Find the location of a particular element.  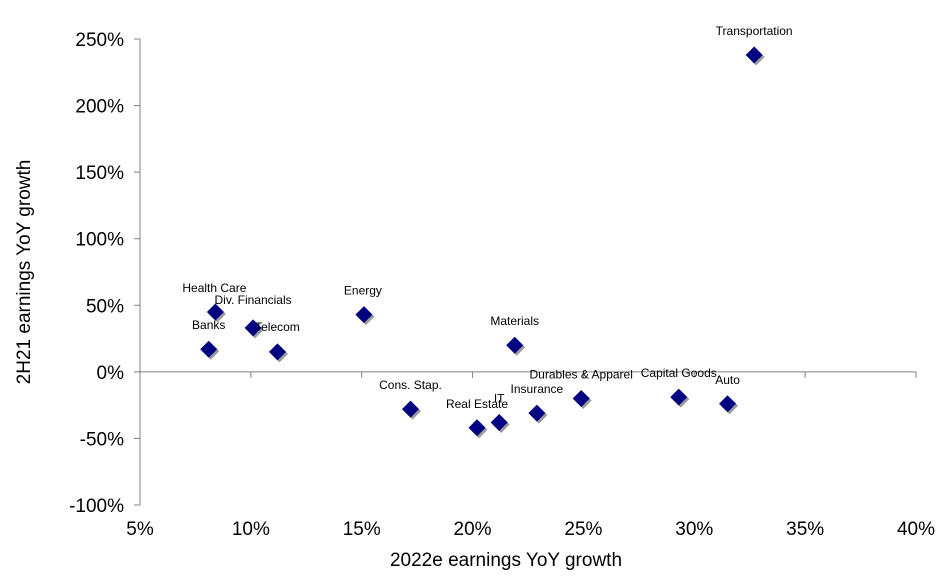

x-tick-label: 10% is located at coordinates (251, 529).